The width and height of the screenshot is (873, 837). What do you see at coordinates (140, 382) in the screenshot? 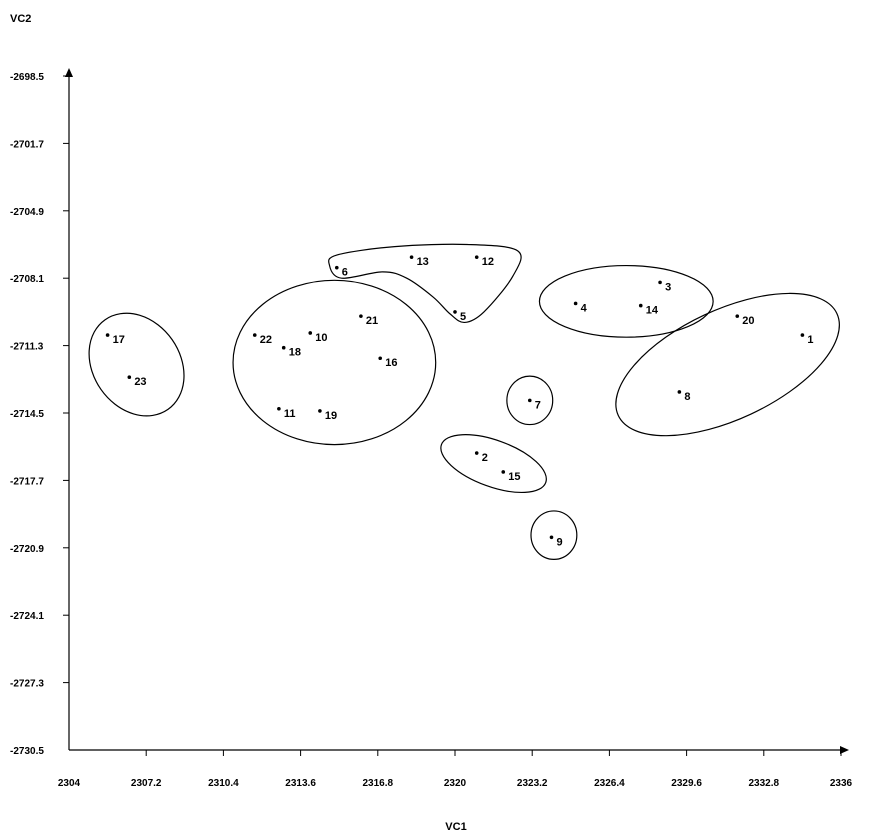
I see `point-label: 23` at bounding box center [140, 382].